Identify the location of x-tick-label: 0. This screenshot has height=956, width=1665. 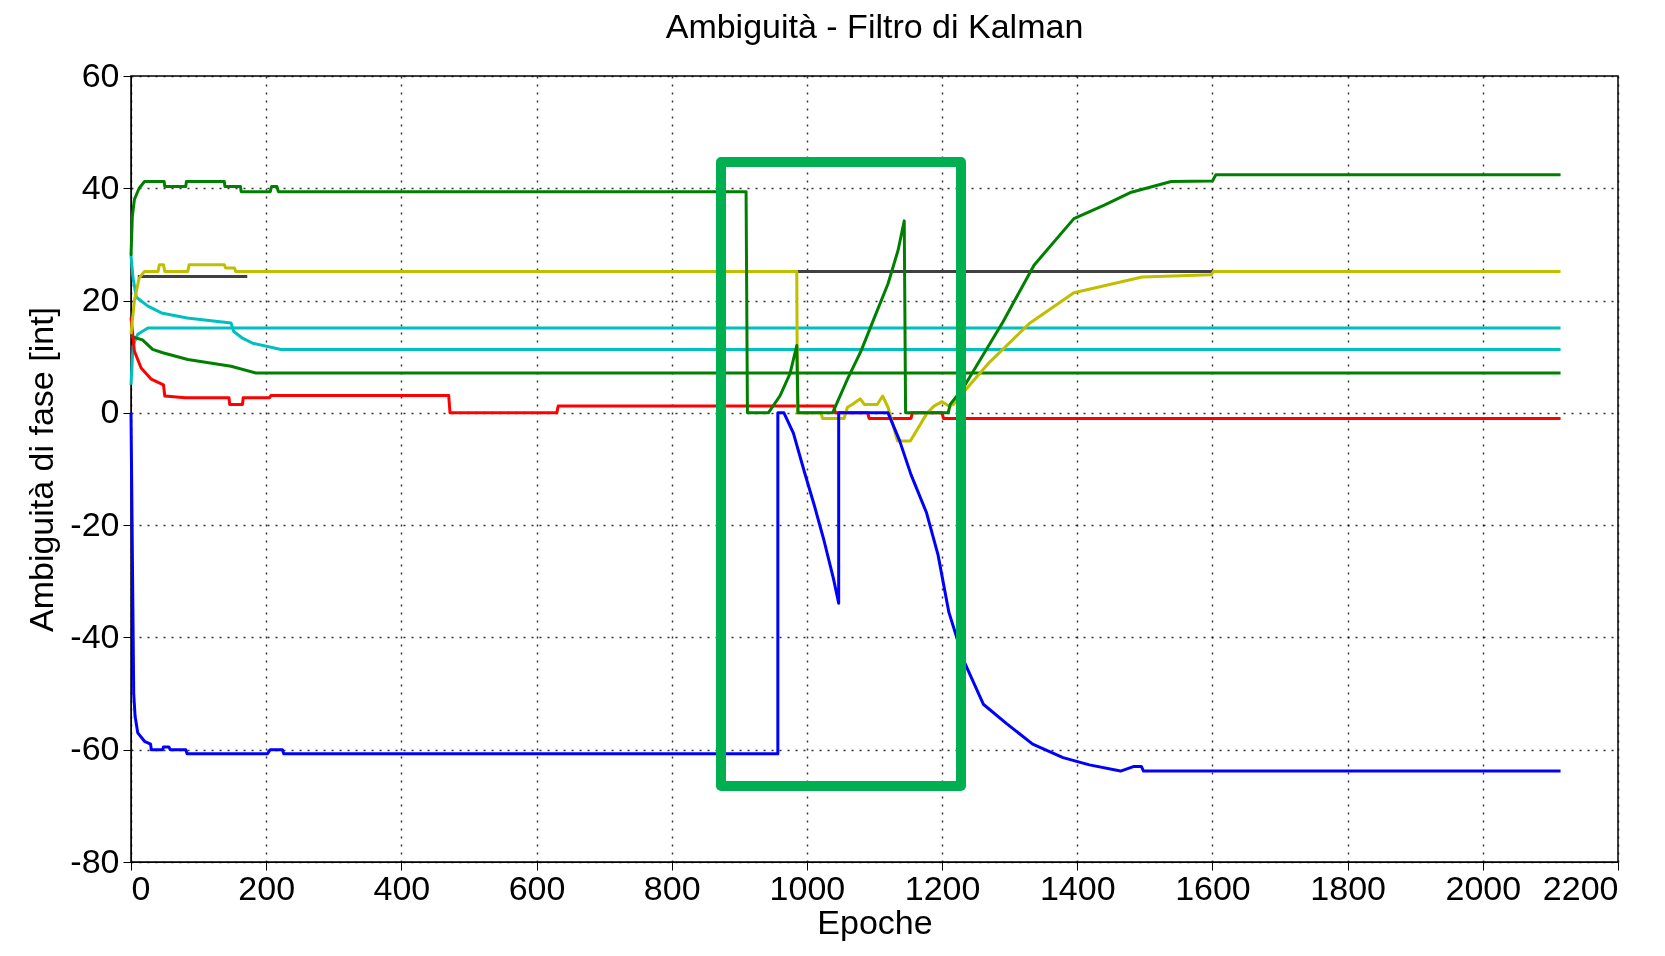
(141, 887).